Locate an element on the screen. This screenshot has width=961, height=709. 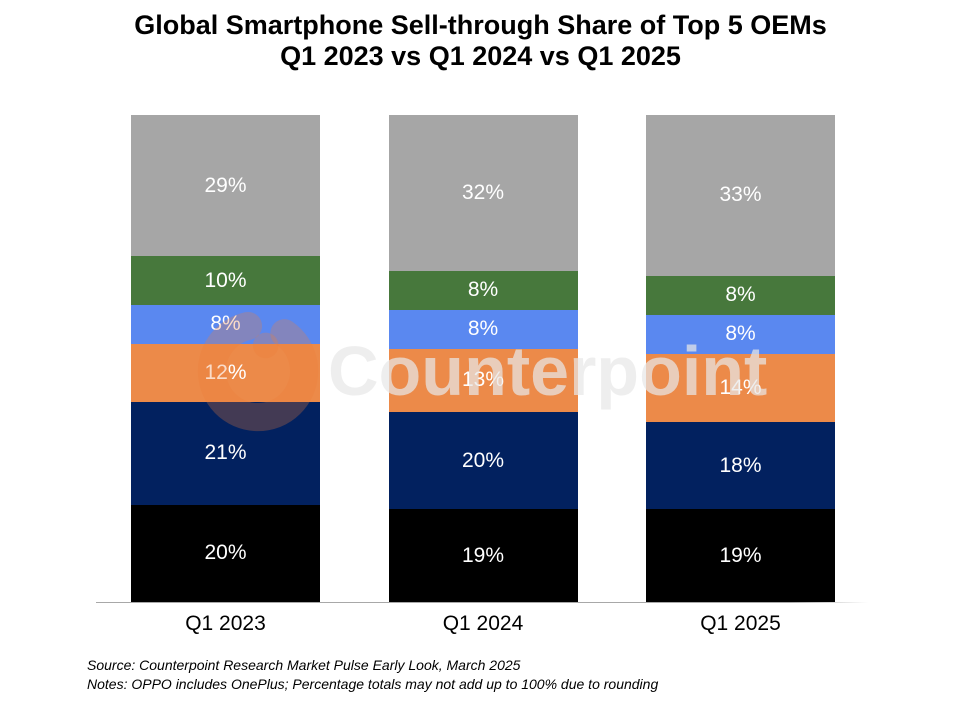
x-axis-label: Q1 2025 is located at coordinates (740, 623).